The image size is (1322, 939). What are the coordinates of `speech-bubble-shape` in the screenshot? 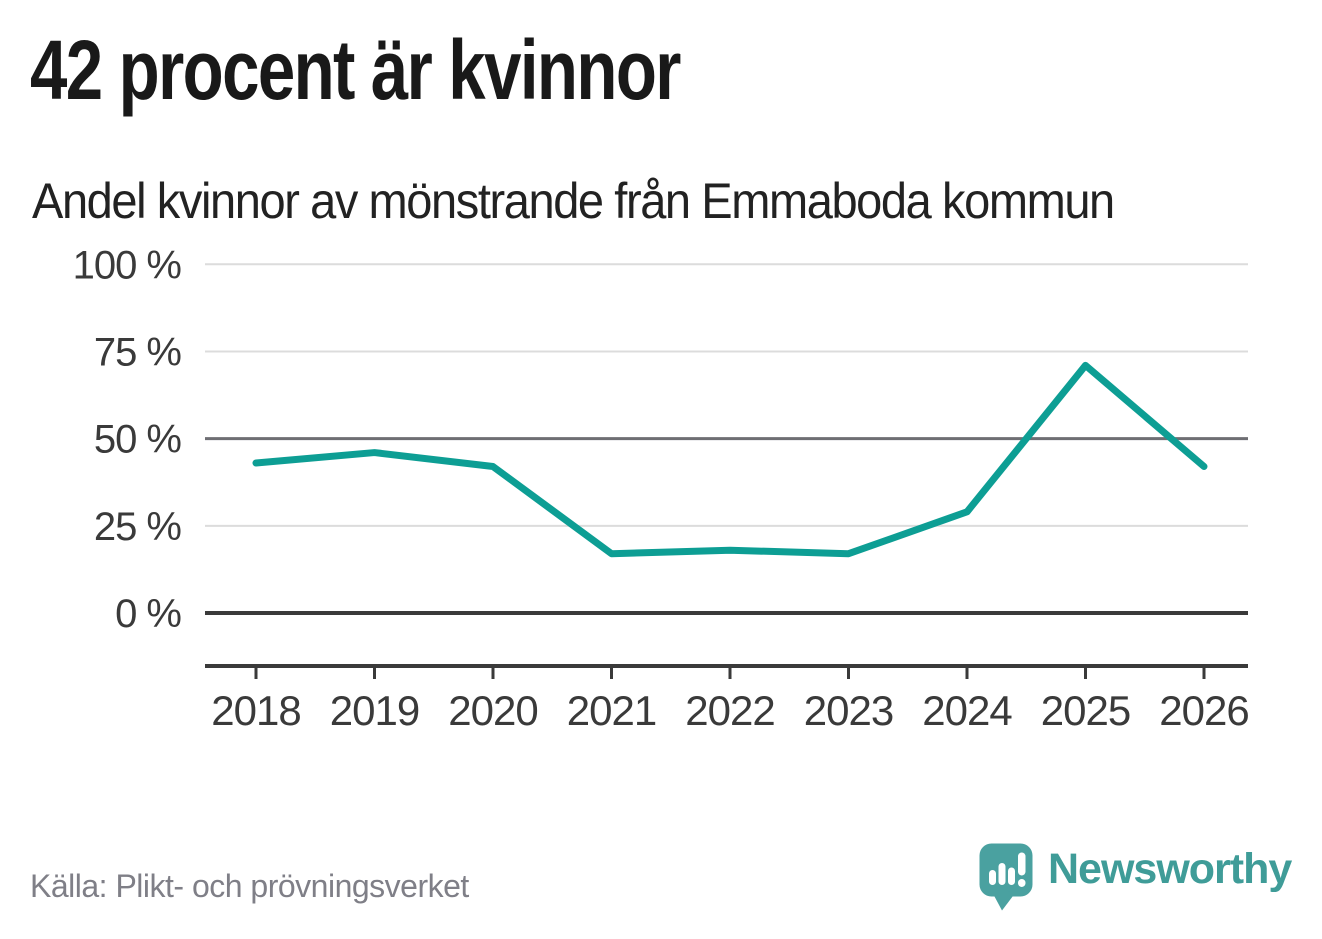 It's located at (1006, 877).